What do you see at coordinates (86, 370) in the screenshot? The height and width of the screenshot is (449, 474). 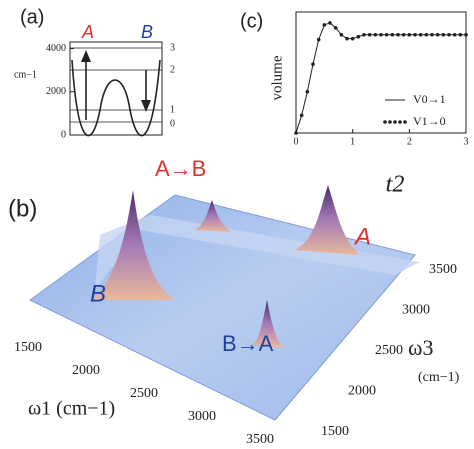 I see `w1-tick-label: 2000` at bounding box center [86, 370].